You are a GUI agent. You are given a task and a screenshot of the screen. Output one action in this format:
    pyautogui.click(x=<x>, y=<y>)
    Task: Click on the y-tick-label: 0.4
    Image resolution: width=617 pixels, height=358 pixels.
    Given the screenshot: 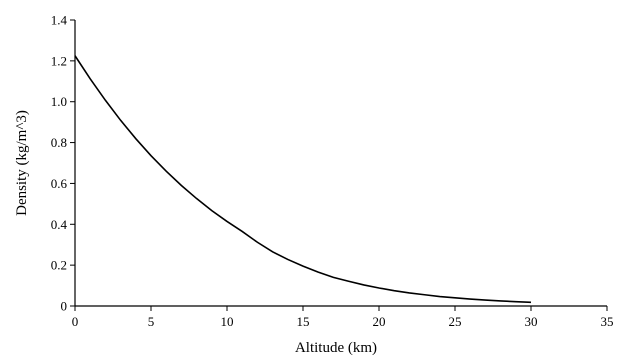 What is the action you would take?
    pyautogui.click(x=59, y=224)
    